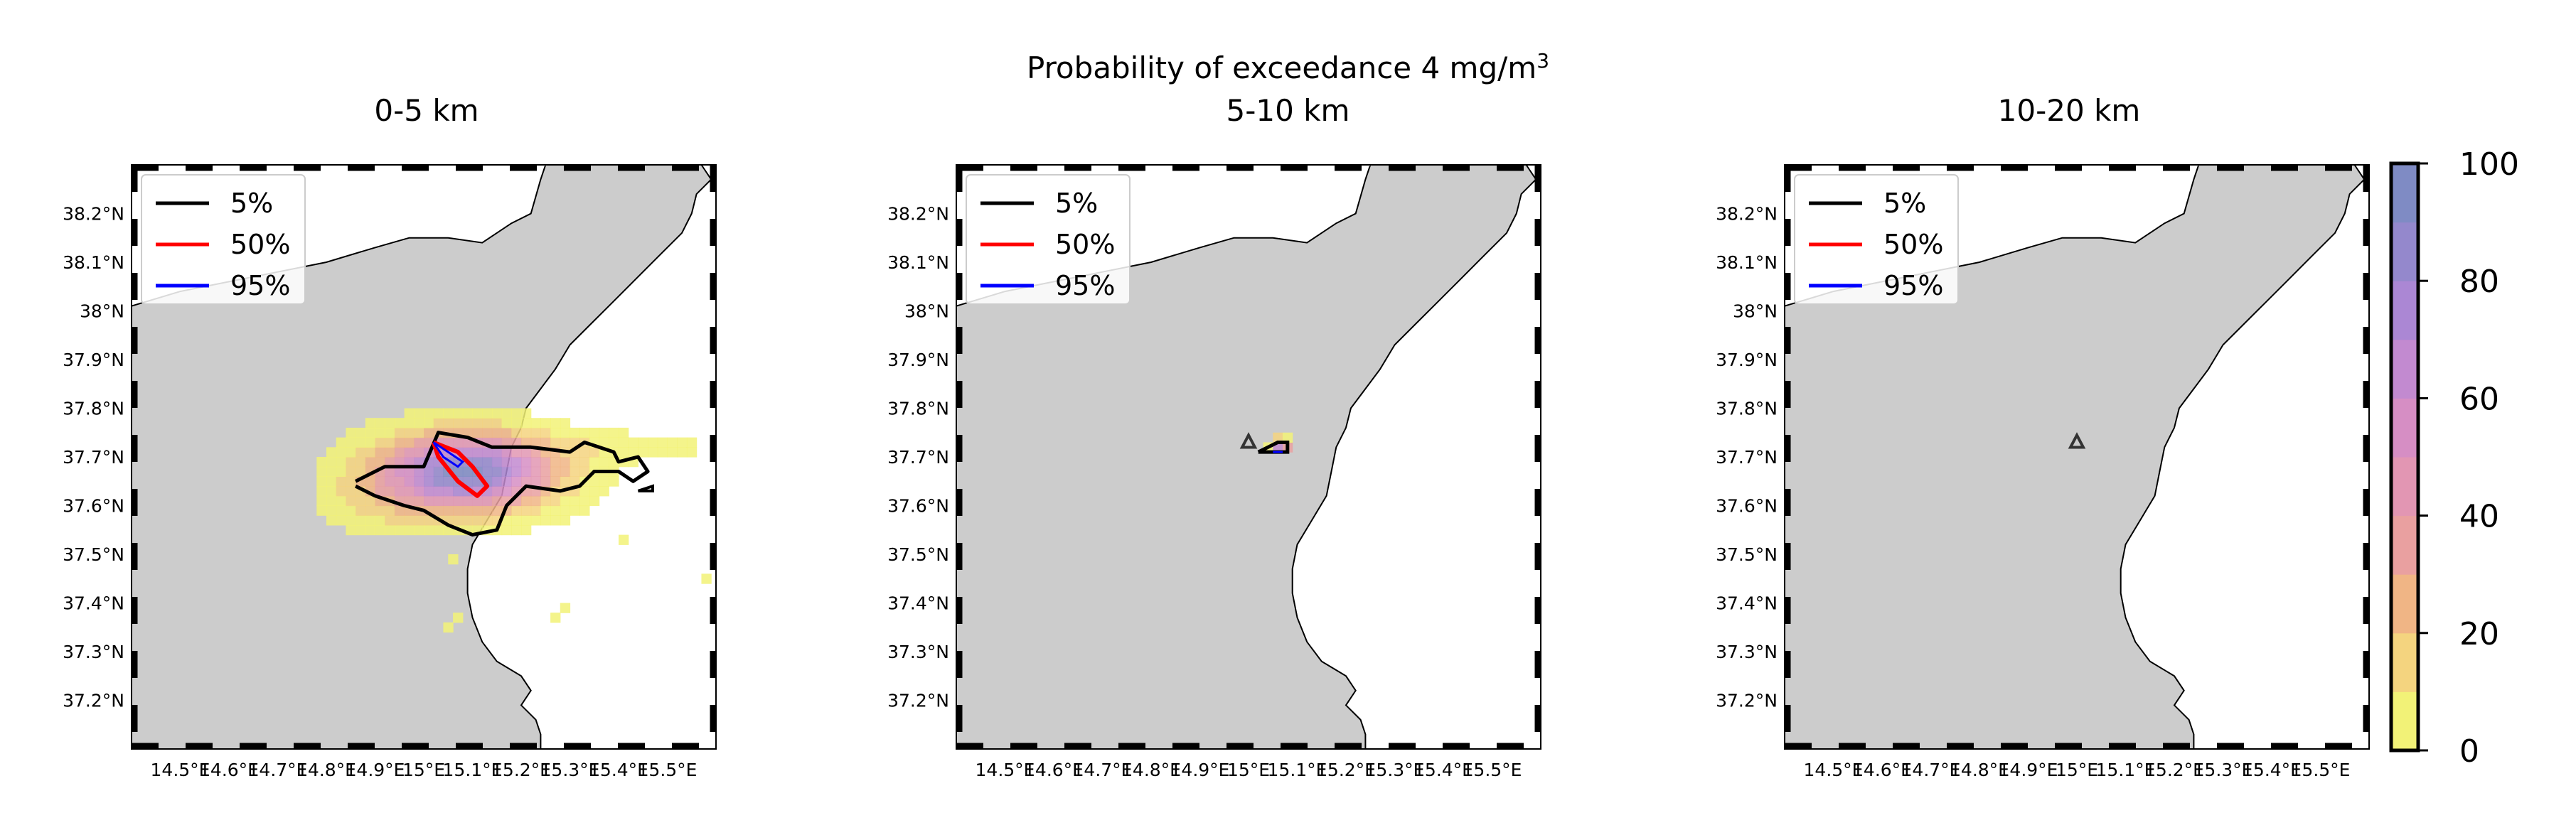 The height and width of the screenshot is (825, 2576). I want to click on legend-box, so click(1048, 239).